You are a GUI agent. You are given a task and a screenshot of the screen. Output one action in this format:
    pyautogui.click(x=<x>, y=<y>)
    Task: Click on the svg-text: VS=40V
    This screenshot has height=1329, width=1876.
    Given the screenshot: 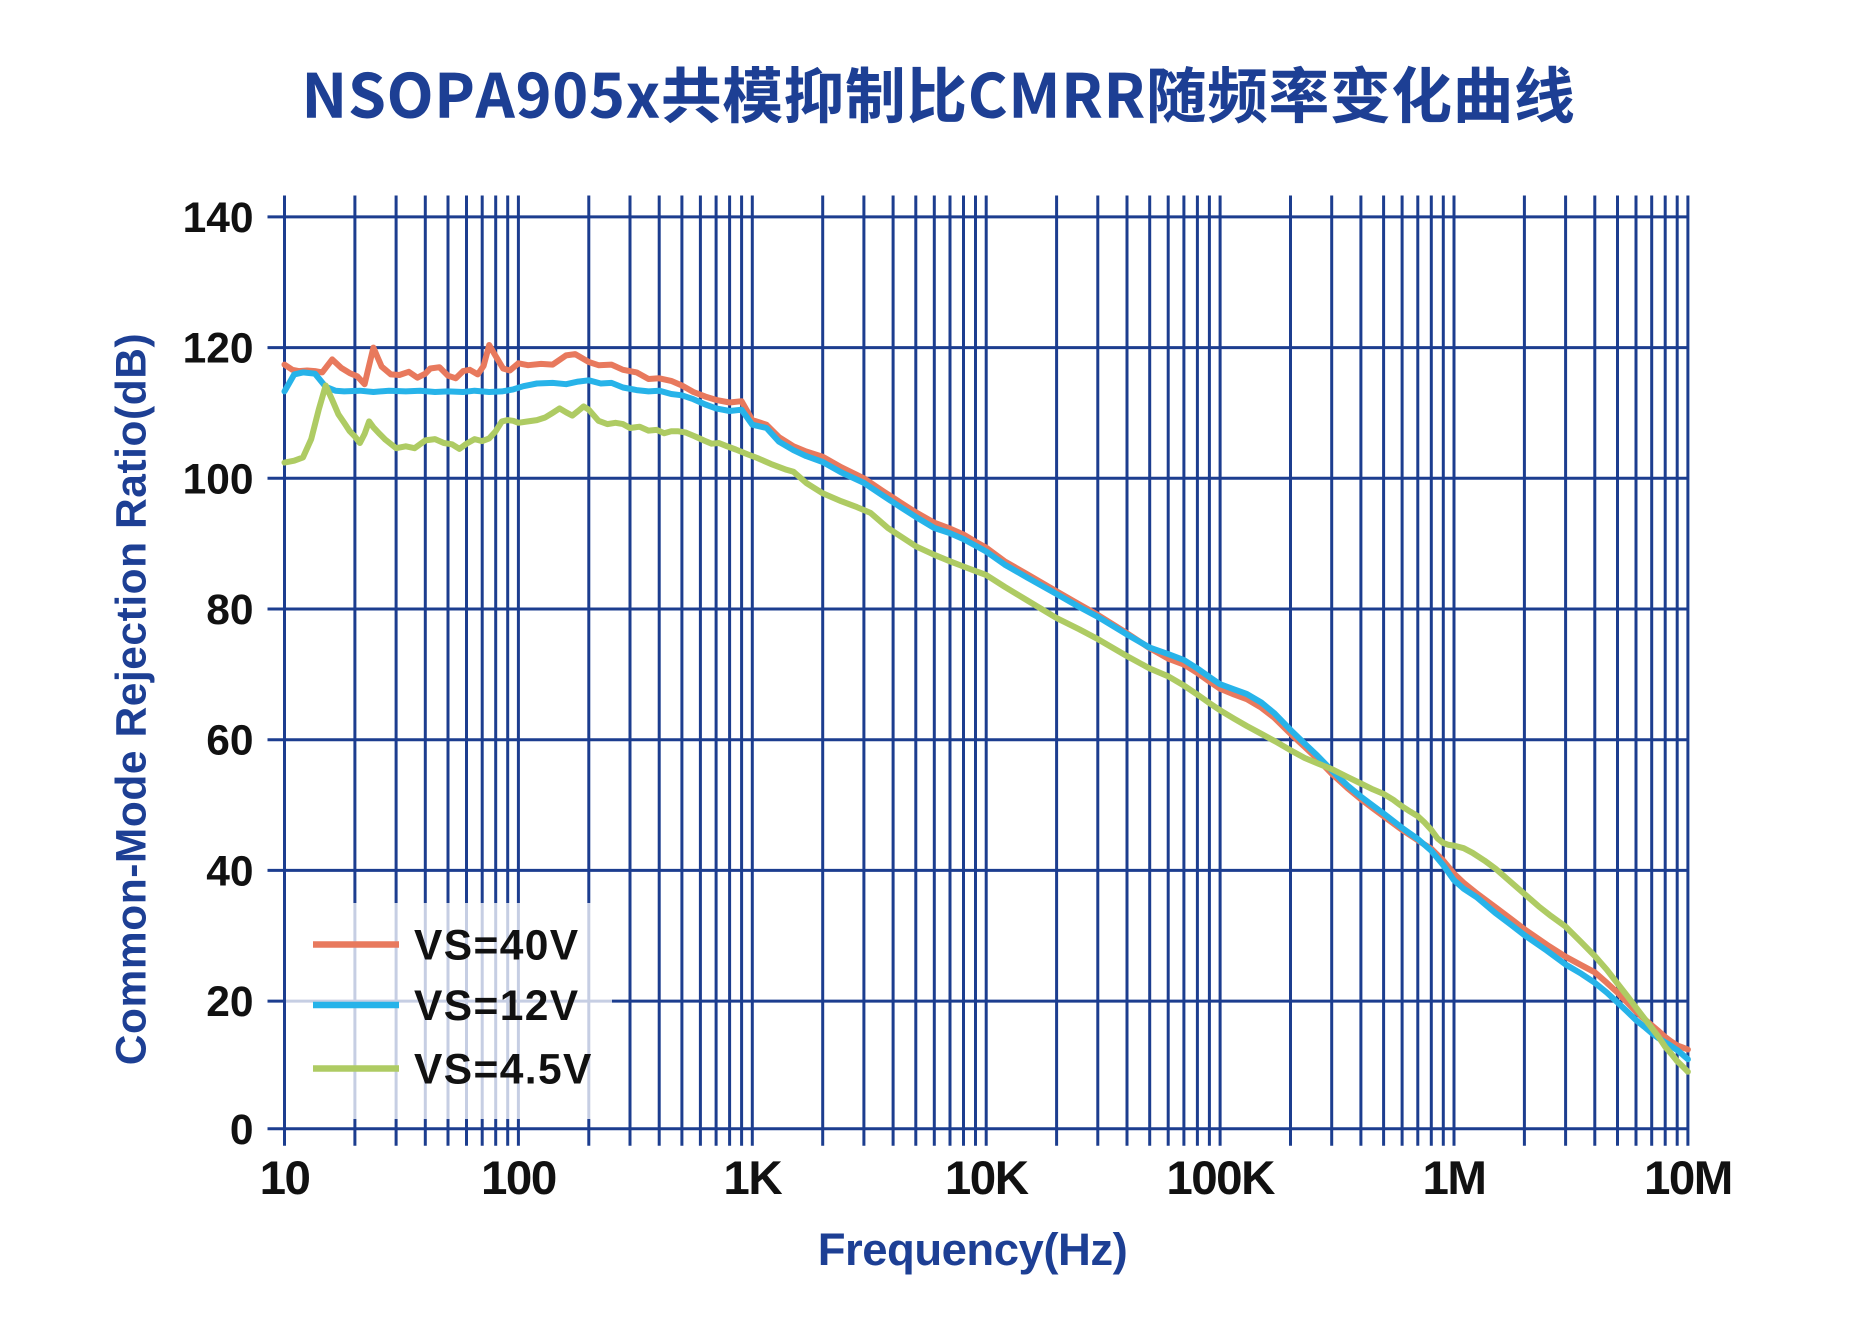 What is the action you would take?
    pyautogui.click(x=497, y=946)
    